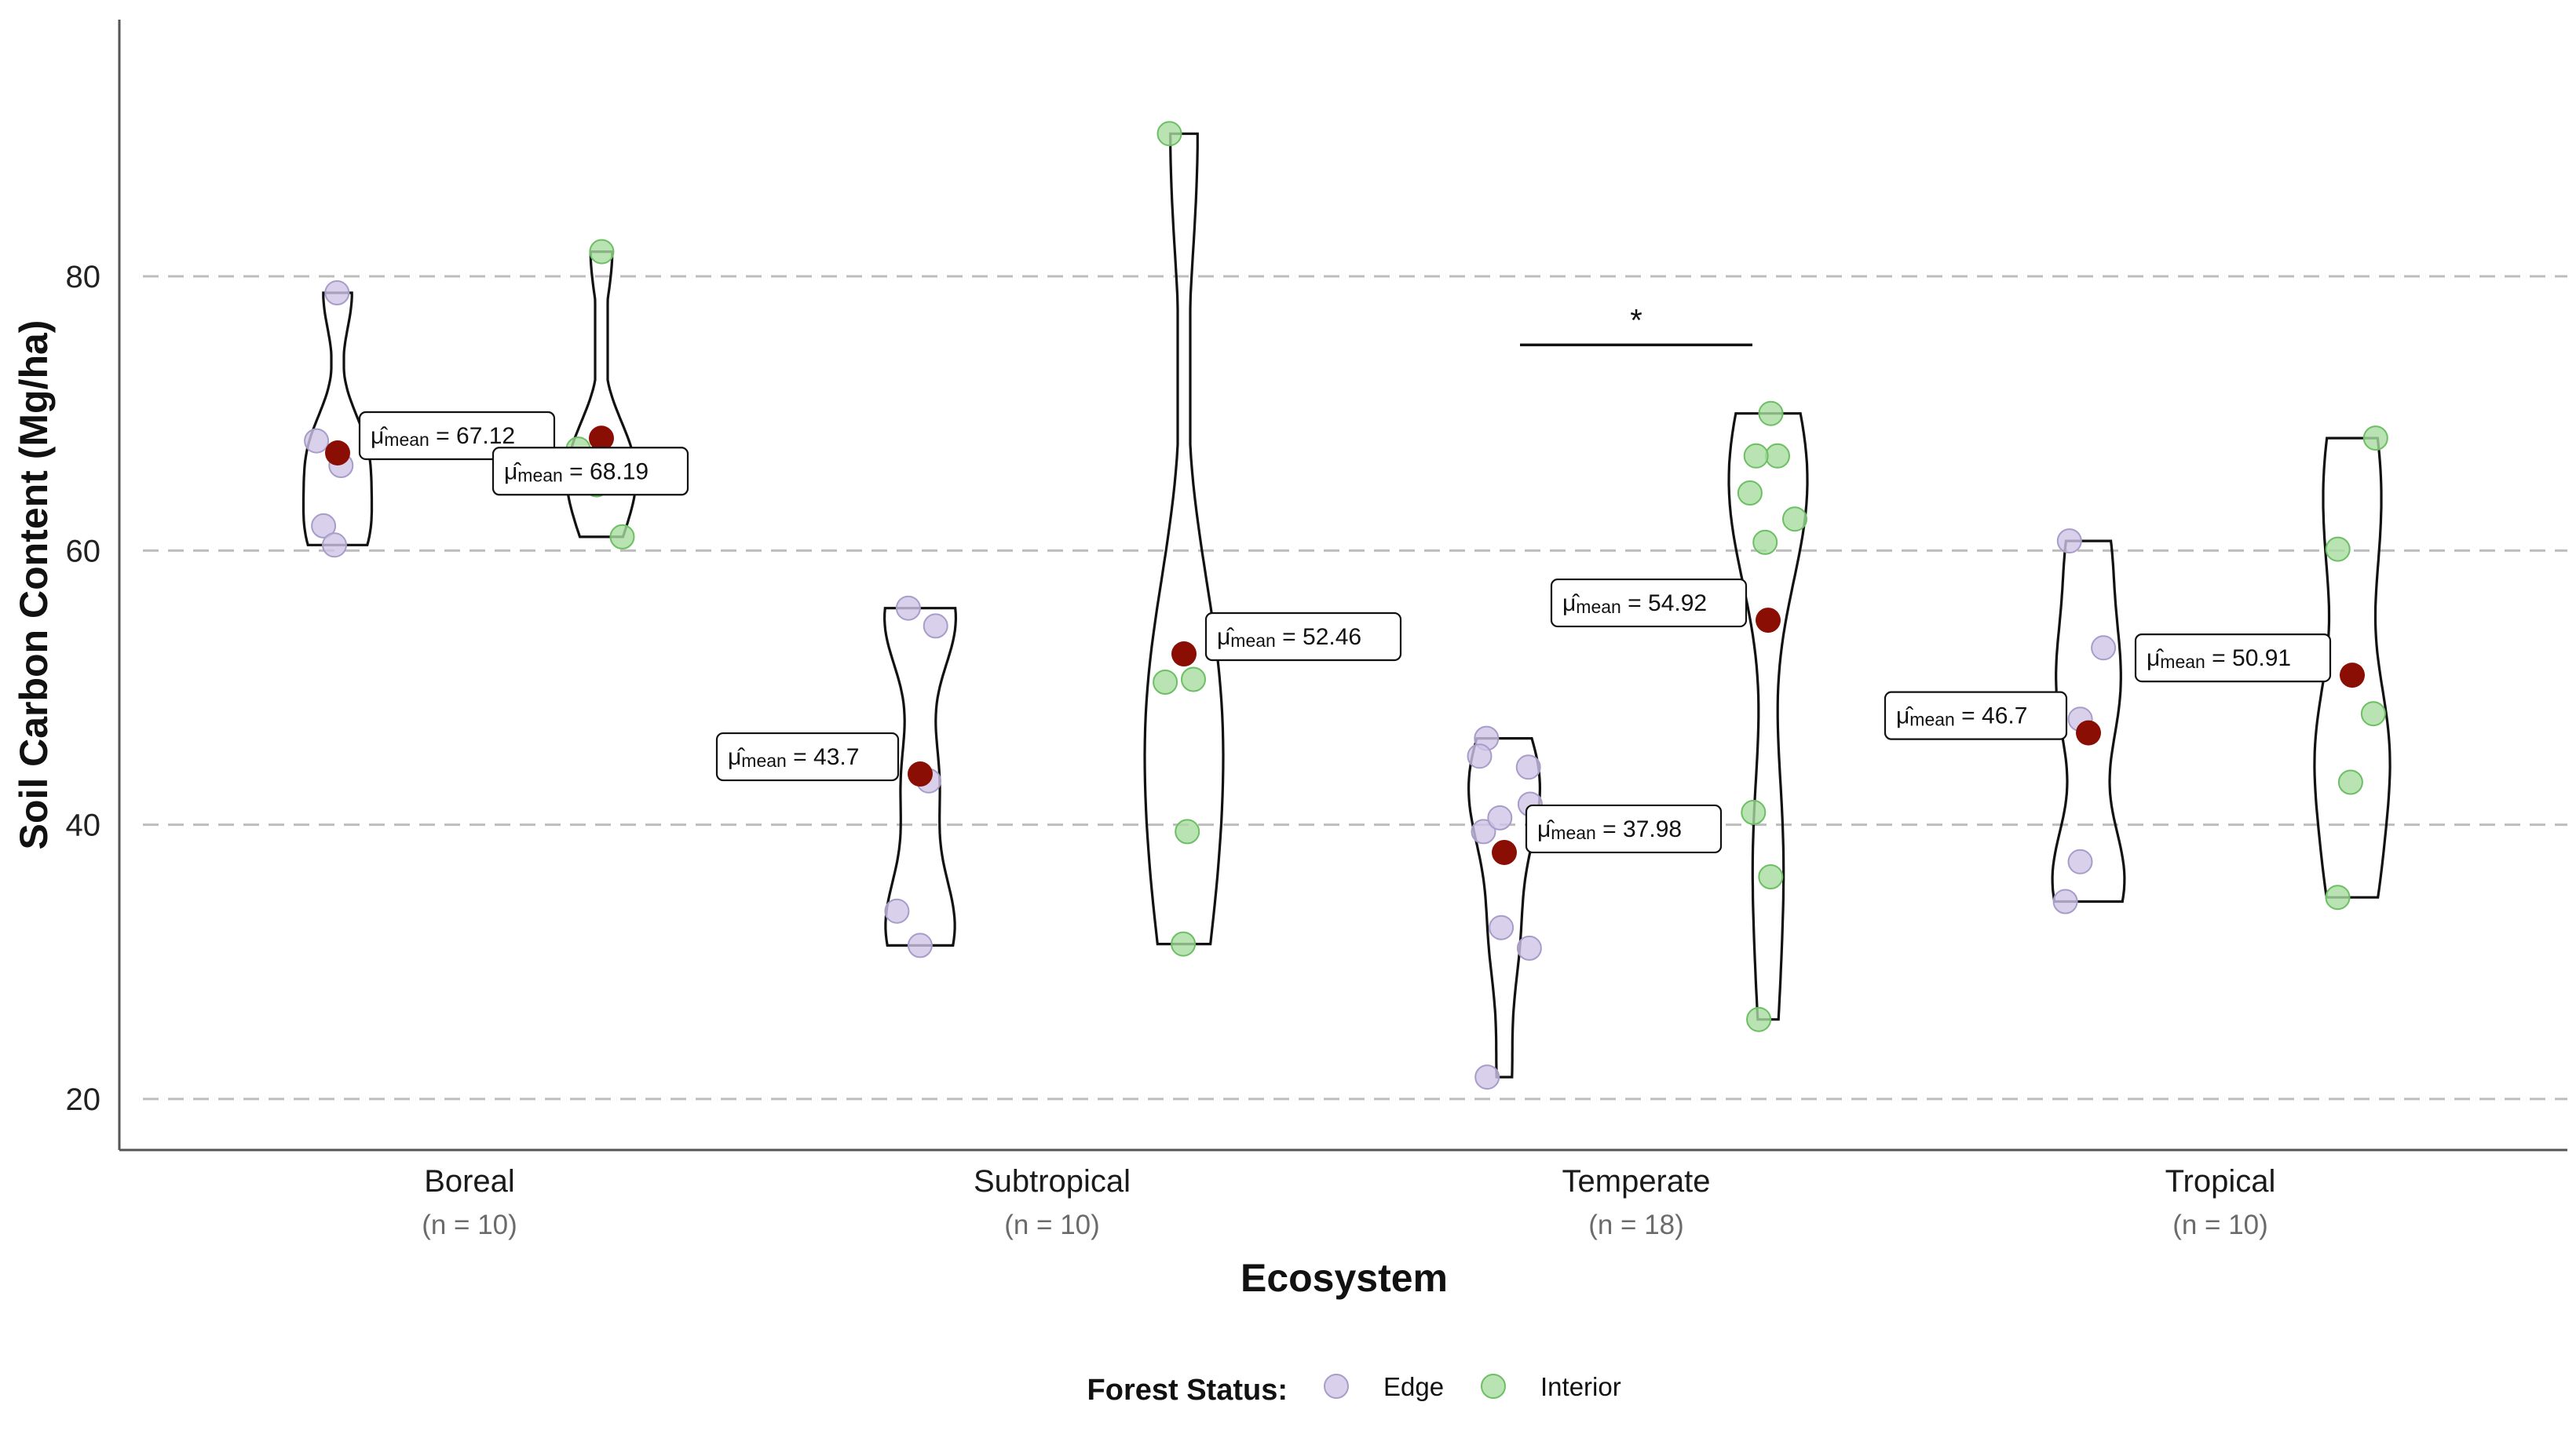 This screenshot has height=1453, width=2576. I want to click on mean-label-box: μ̂mean = 54.92, so click(1649, 603).